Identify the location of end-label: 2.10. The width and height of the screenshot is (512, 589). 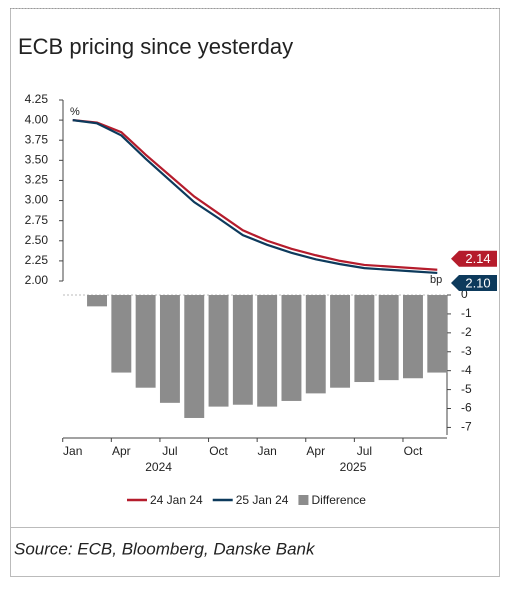
(477, 282).